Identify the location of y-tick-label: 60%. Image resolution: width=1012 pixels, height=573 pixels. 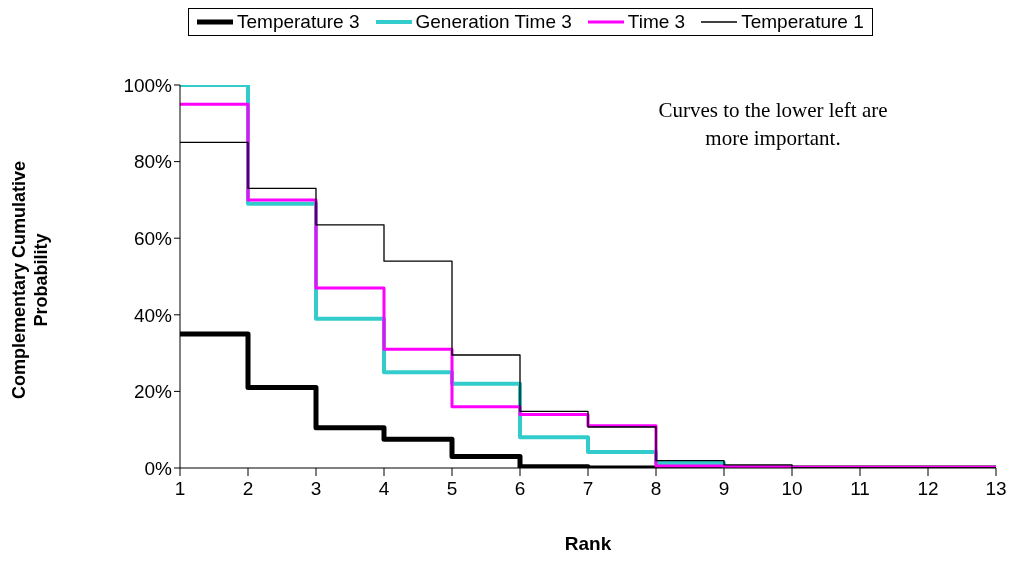
(153, 238).